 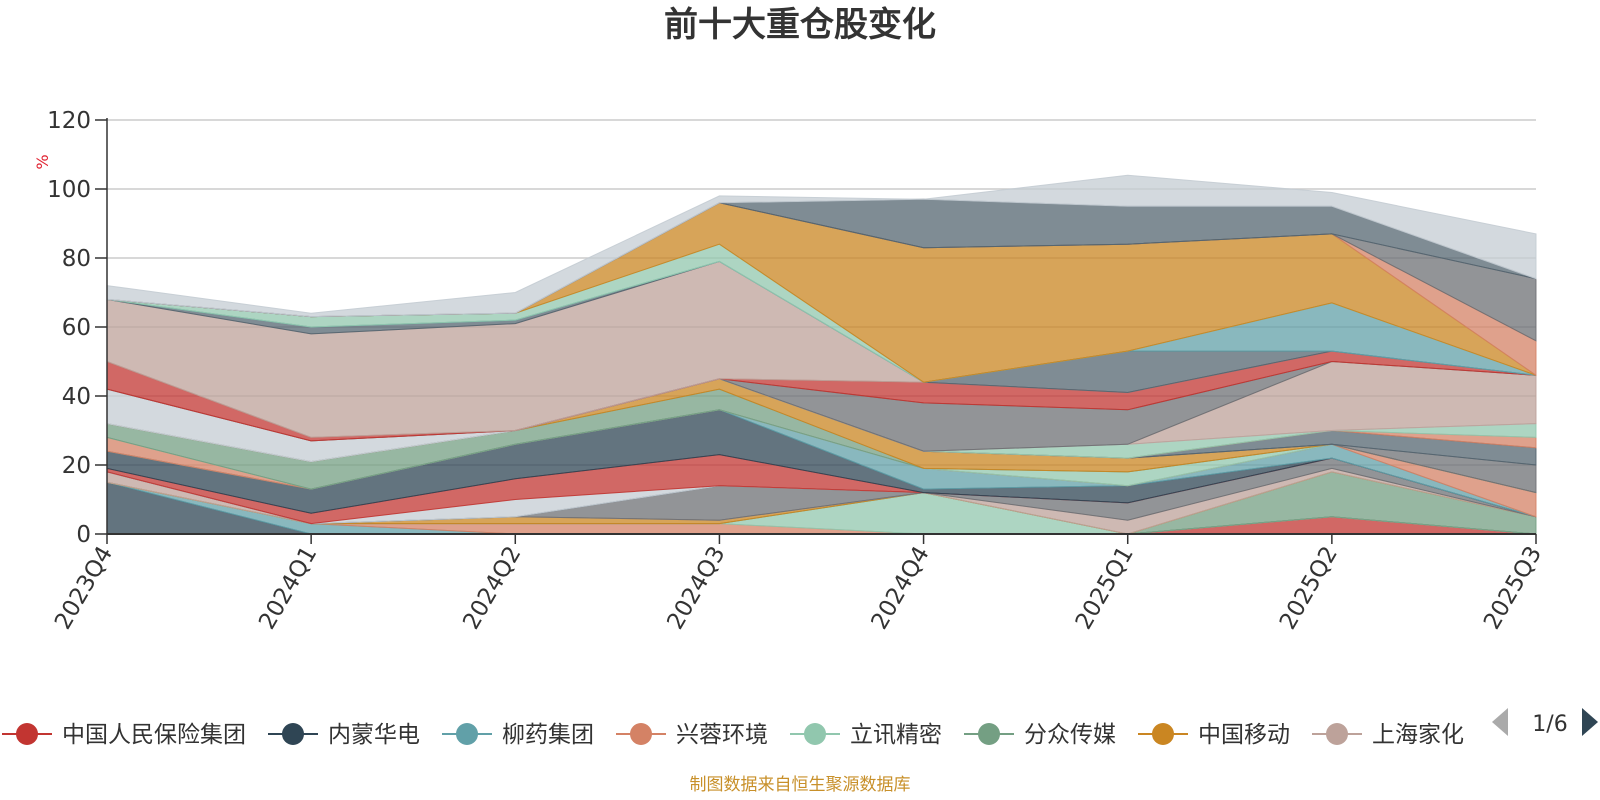 What do you see at coordinates (76, 397) in the screenshot?
I see `y-tick-label: 40` at bounding box center [76, 397].